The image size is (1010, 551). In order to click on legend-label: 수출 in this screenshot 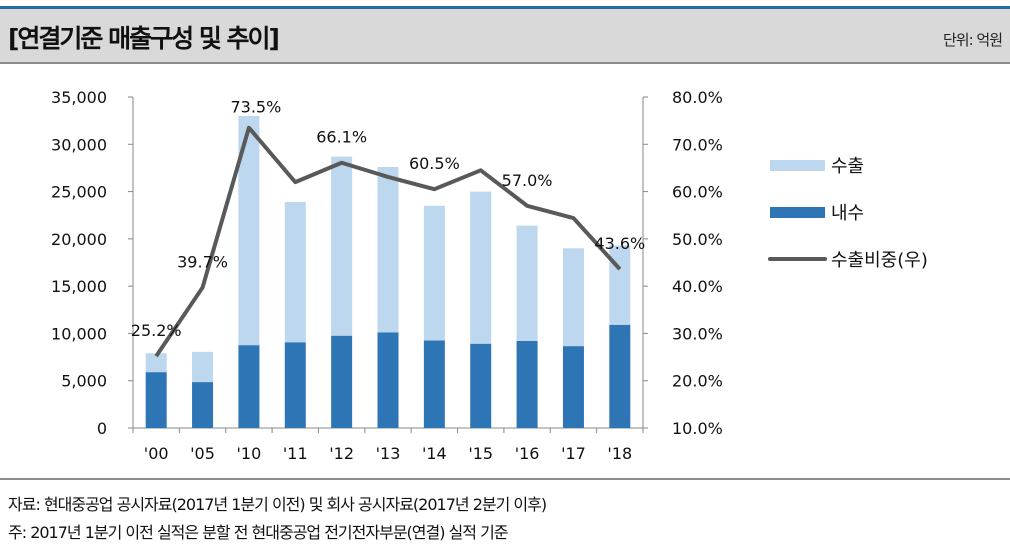, I will do `click(847, 166)`.